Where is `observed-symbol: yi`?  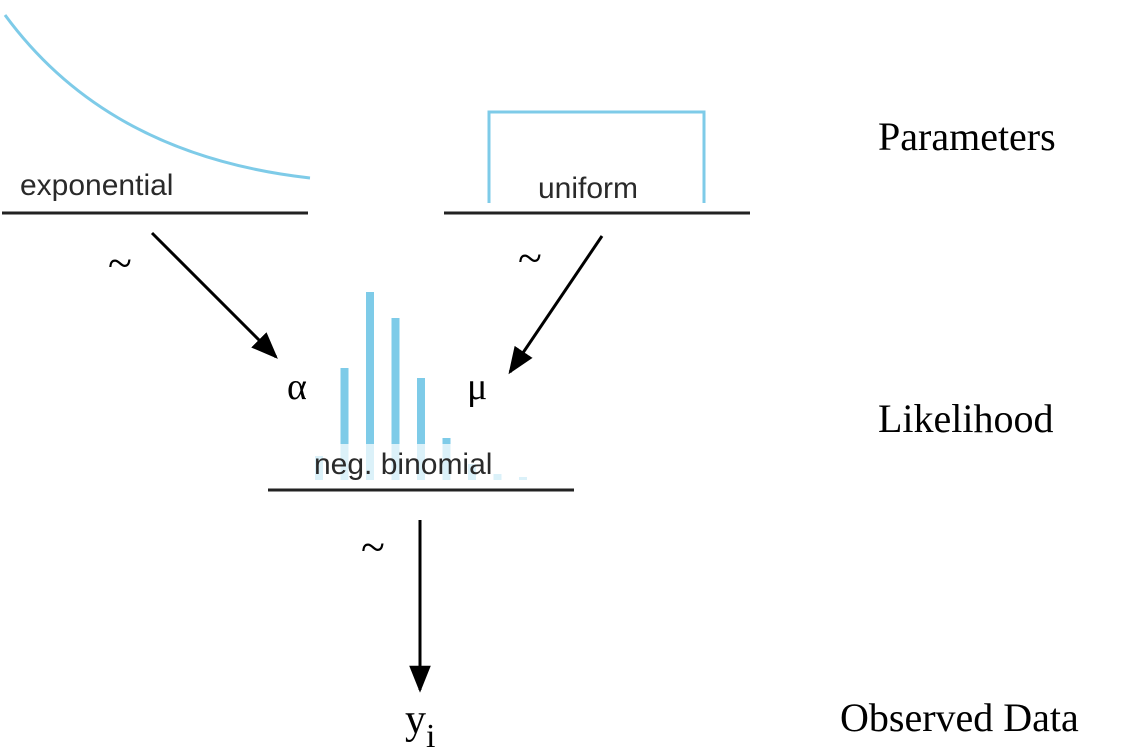
observed-symbol: yi is located at coordinates (420, 725).